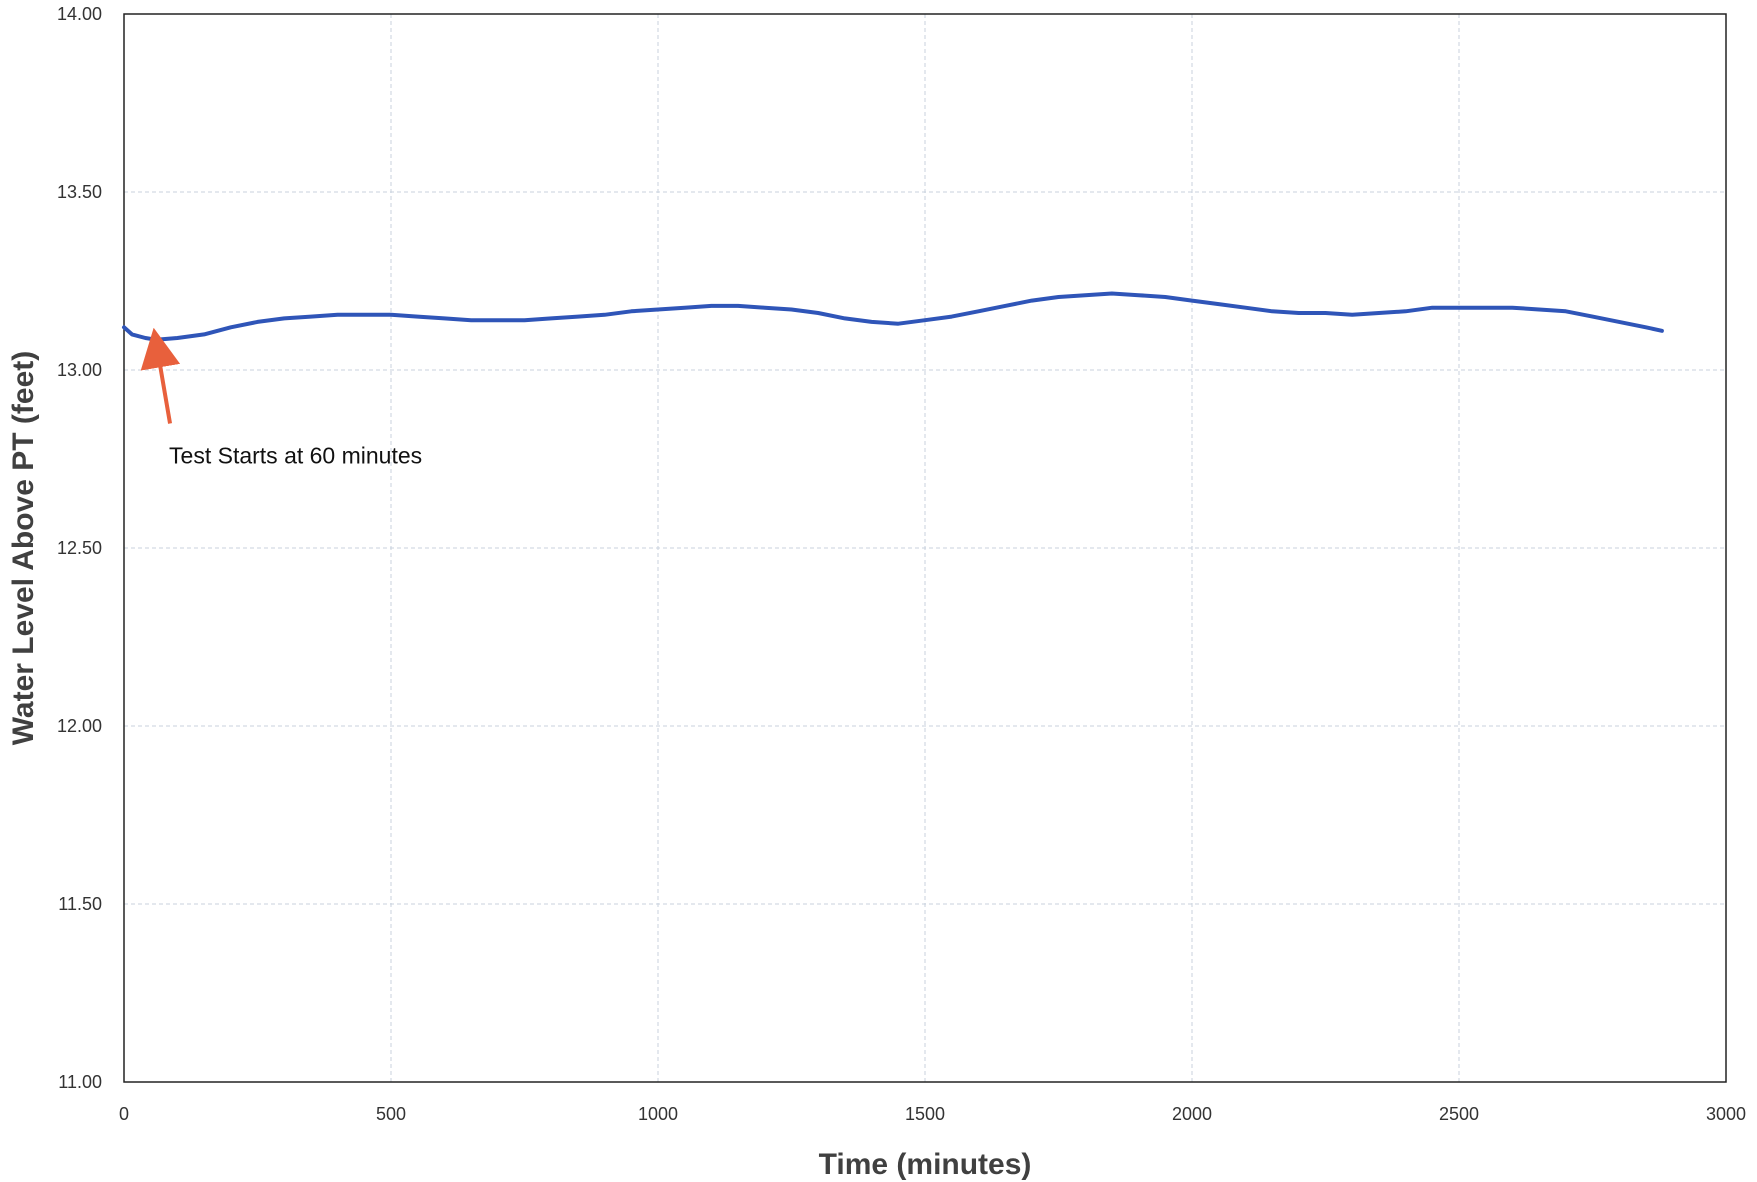 Image resolution: width=1757 pixels, height=1182 pixels. I want to click on y-axis-tick-labels: 11.00 11.50 12.00 12.50 13.00 13.50 14.00, so click(79, 548).